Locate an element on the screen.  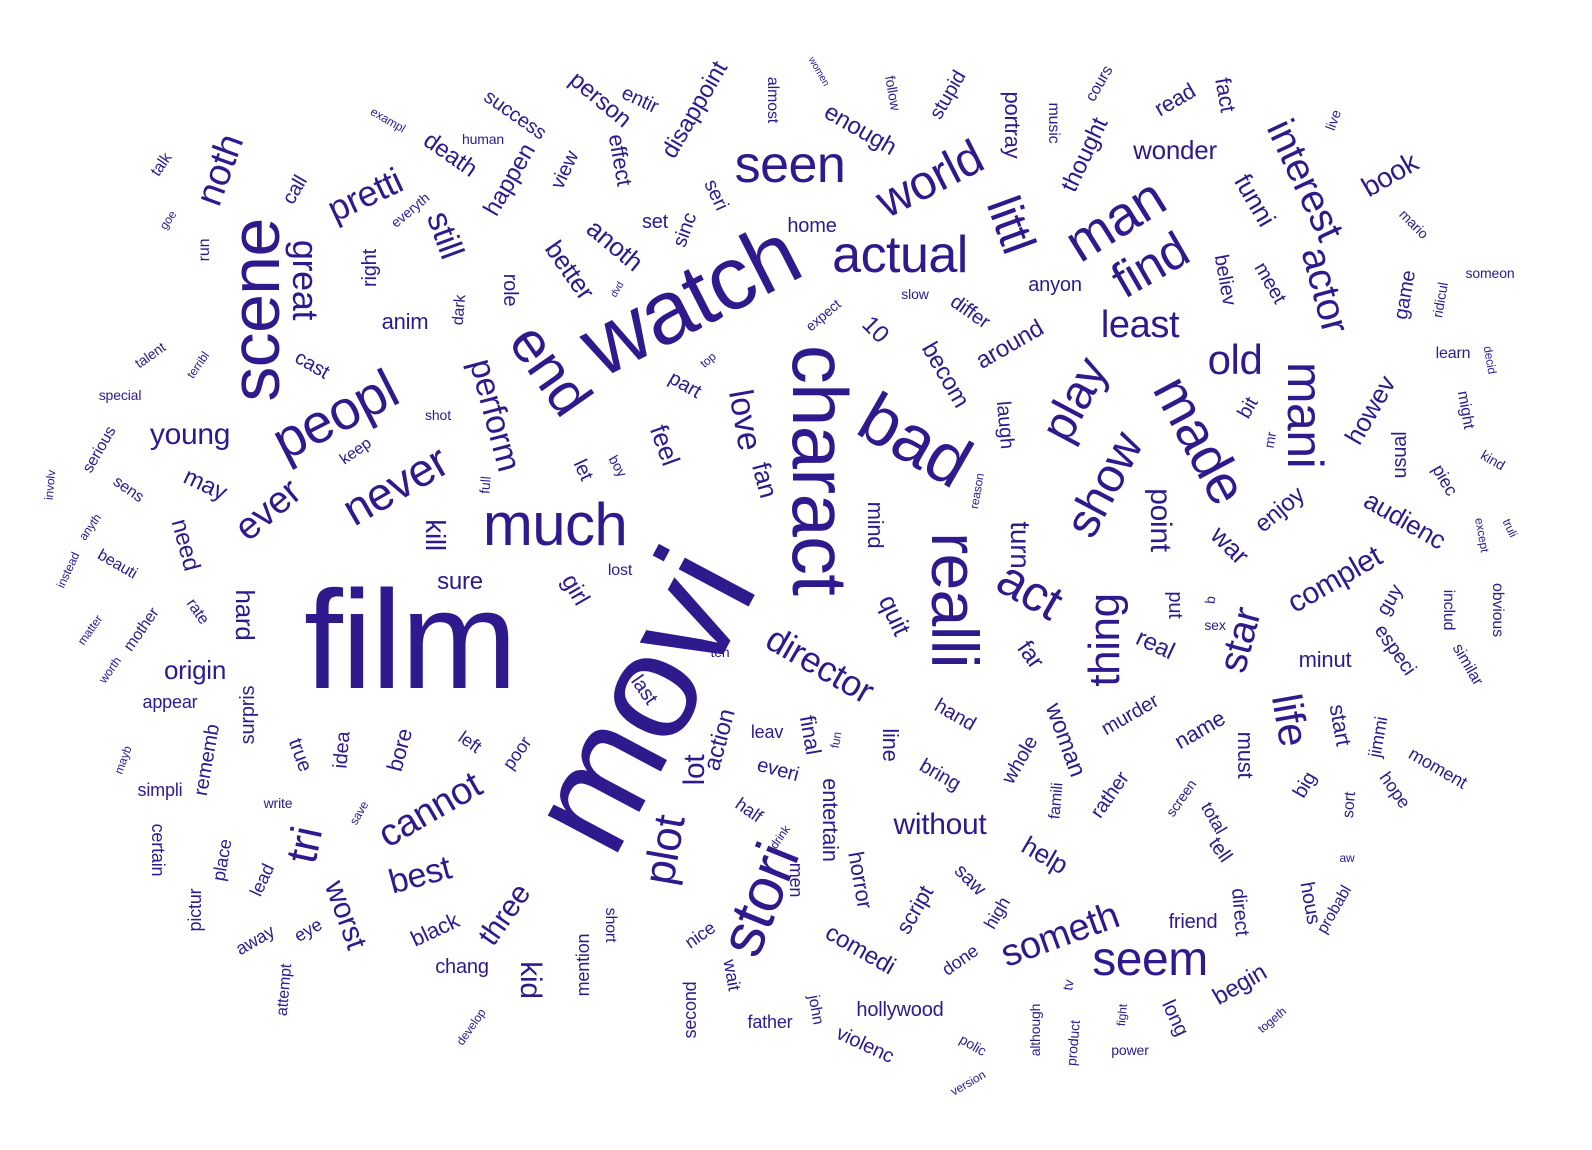
word-women: women is located at coordinates (818, 72).